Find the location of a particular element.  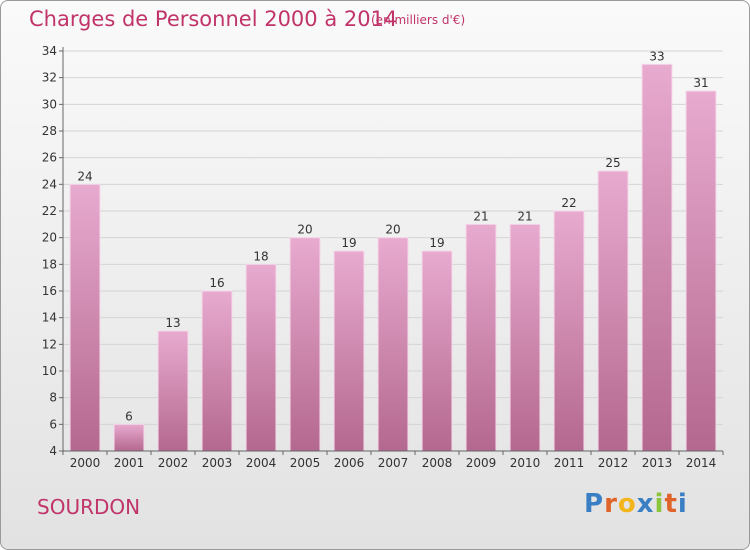

x-tick-label-2005: 2005 is located at coordinates (305, 463).